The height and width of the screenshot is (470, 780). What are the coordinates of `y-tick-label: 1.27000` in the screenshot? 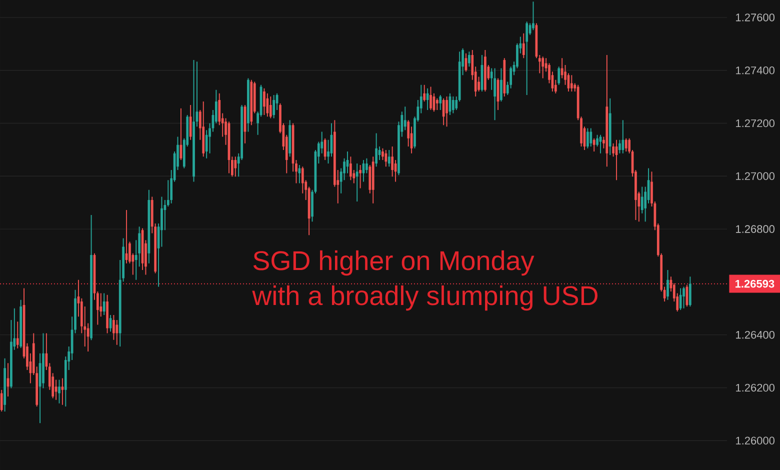 It's located at (755, 176).